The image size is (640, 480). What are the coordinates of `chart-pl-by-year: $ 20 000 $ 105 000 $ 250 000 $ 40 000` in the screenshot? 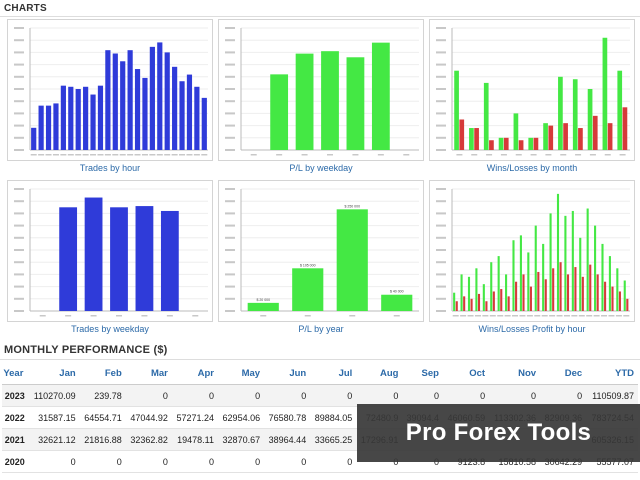 It's located at (321, 251).